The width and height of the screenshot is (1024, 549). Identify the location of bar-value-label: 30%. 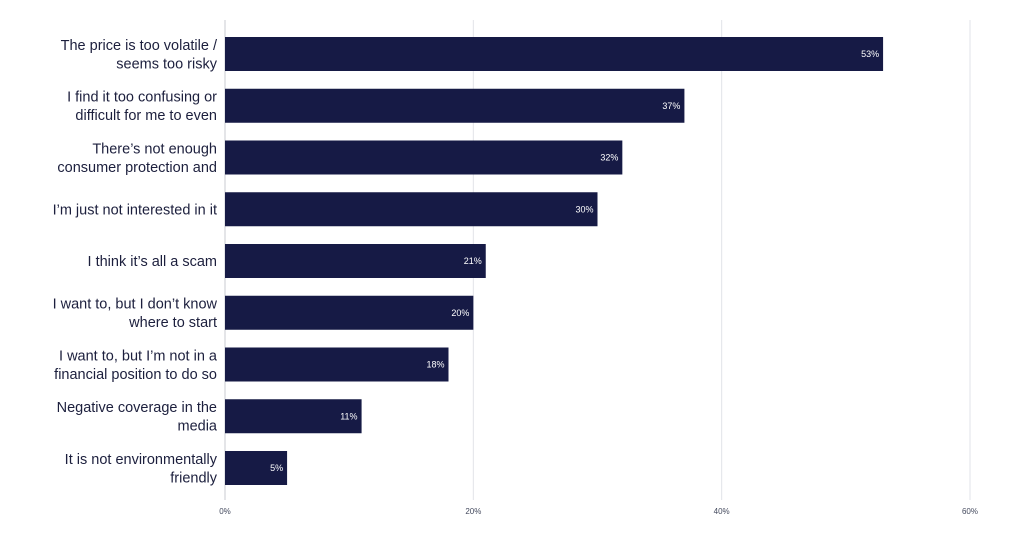
(584, 209).